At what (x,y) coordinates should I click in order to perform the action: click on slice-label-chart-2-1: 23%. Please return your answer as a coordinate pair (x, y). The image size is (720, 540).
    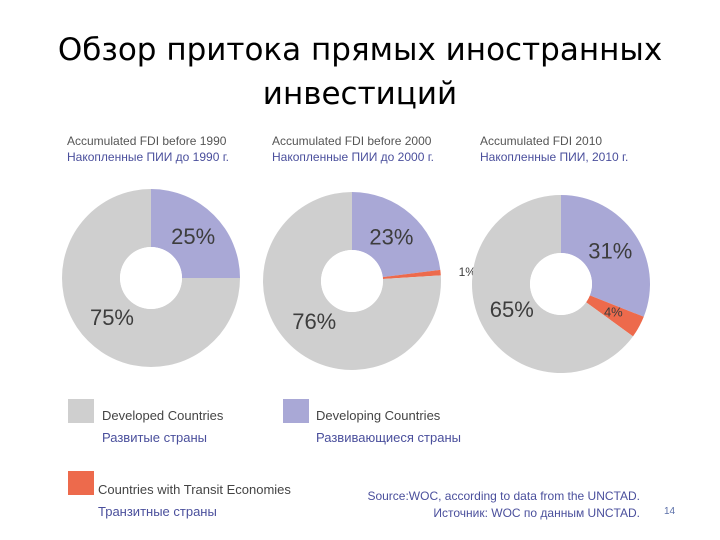
    Looking at the image, I should click on (391, 236).